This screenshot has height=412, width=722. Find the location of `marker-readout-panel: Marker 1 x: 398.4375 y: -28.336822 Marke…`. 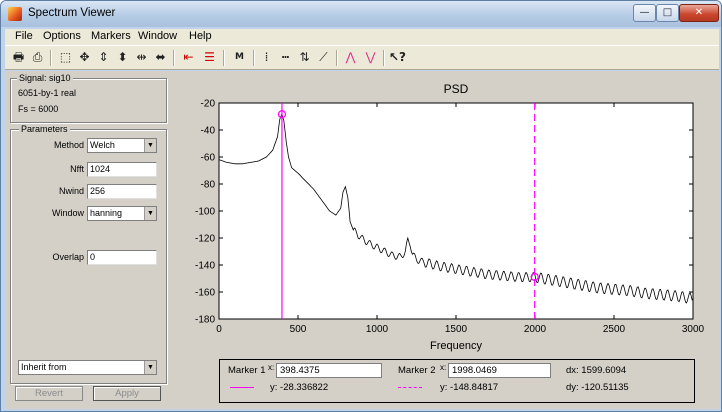

marker-readout-panel: Marker 1 x: 398.4375 y: -28.336822 Marke… is located at coordinates (457, 381).